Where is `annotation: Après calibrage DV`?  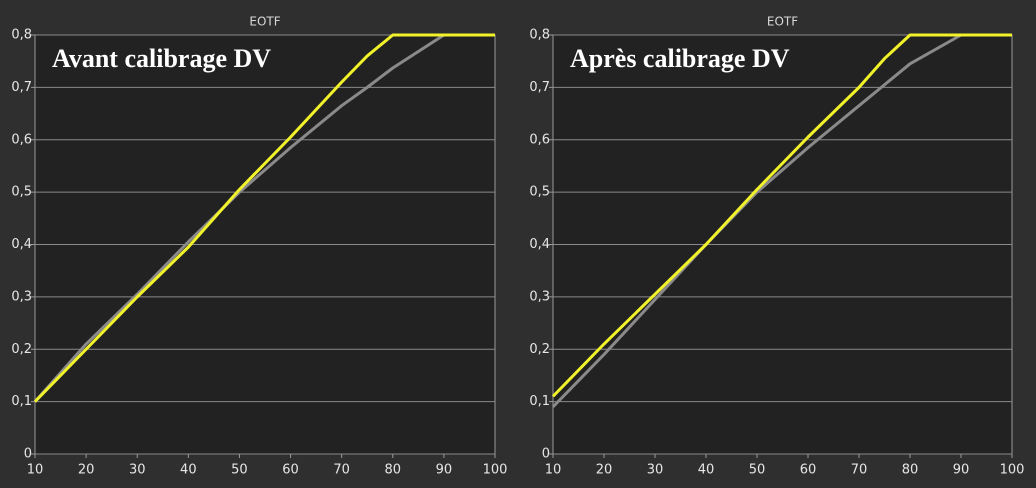 annotation: Après calibrage DV is located at coordinates (680, 58).